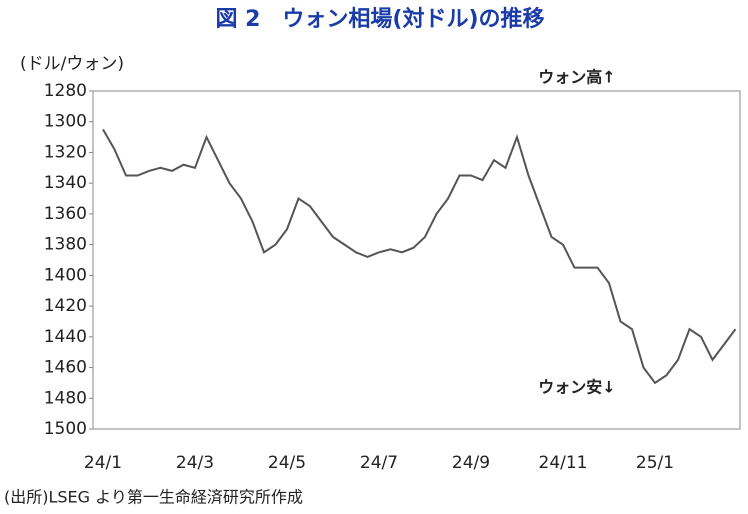 The height and width of the screenshot is (514, 748). What do you see at coordinates (65, 429) in the screenshot?
I see `y-tick-label: 1500` at bounding box center [65, 429].